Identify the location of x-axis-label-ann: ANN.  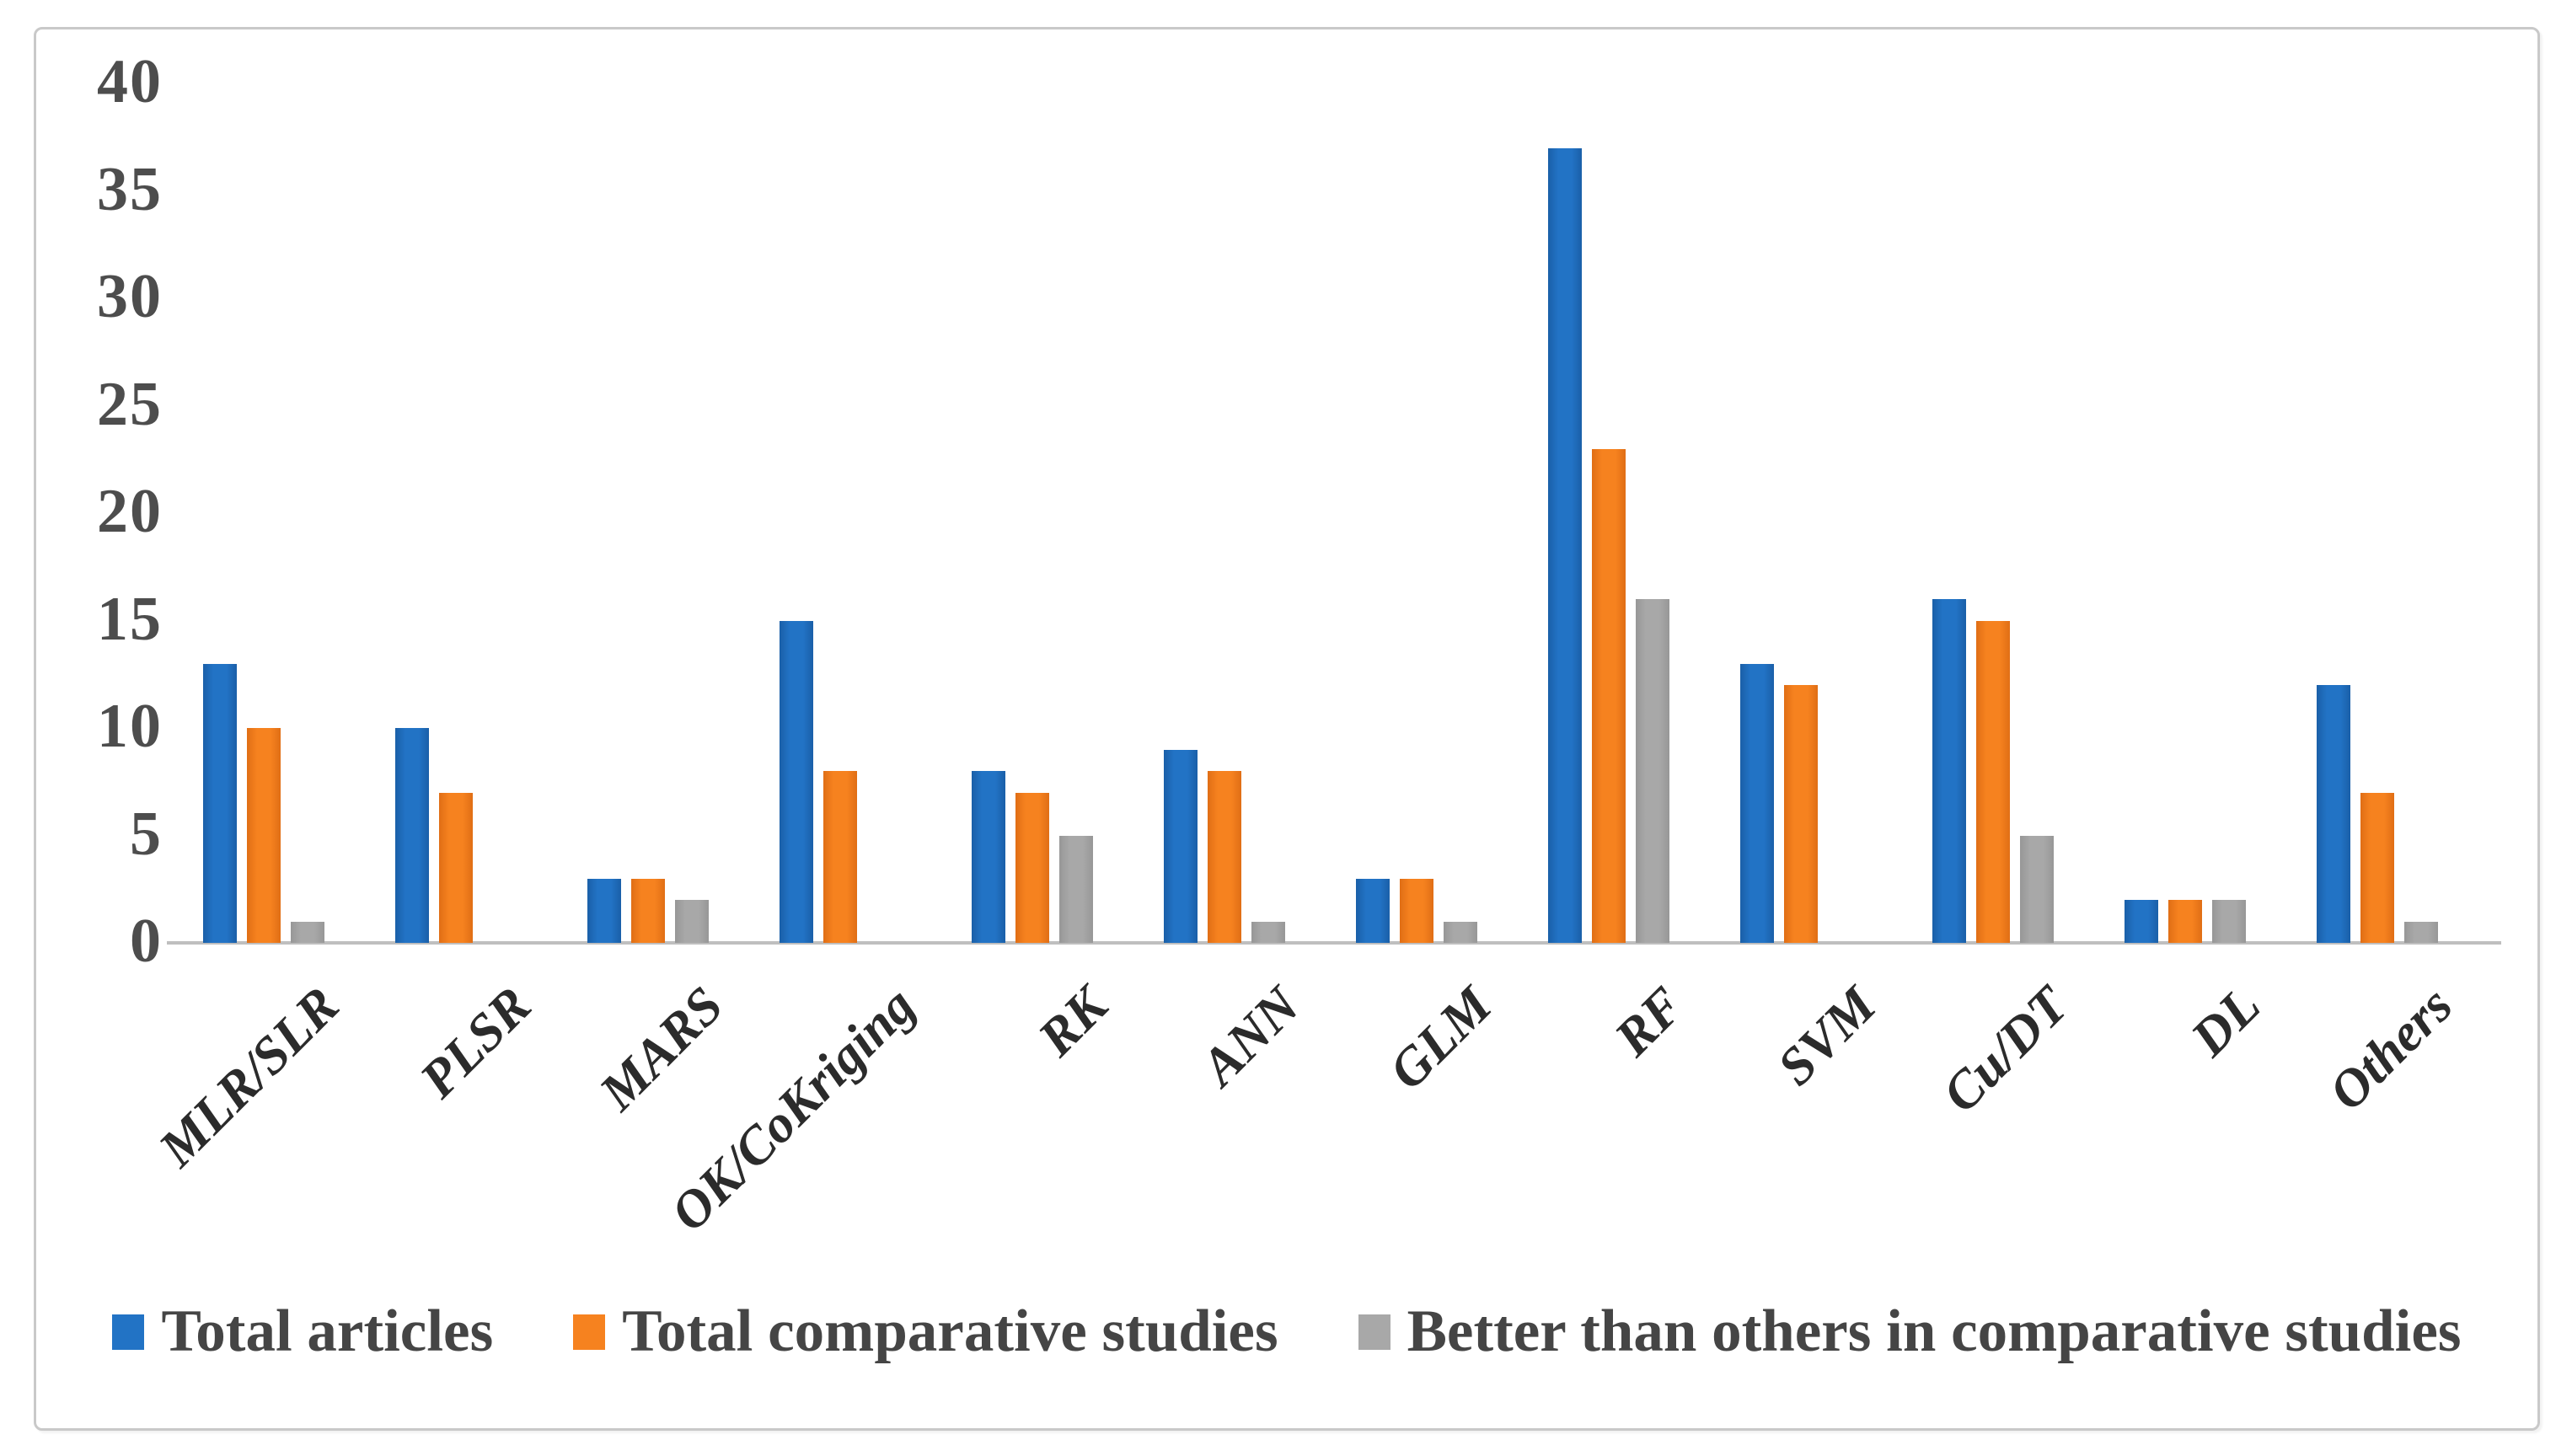
(1250, 1036).